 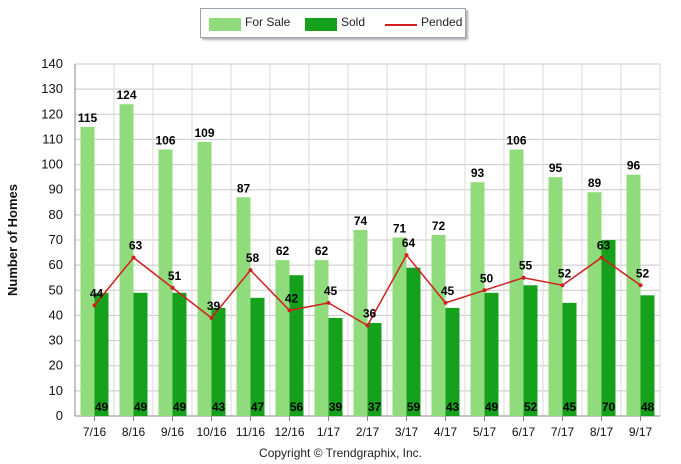 What do you see at coordinates (292, 298) in the screenshot?
I see `data-label-pended: 42` at bounding box center [292, 298].